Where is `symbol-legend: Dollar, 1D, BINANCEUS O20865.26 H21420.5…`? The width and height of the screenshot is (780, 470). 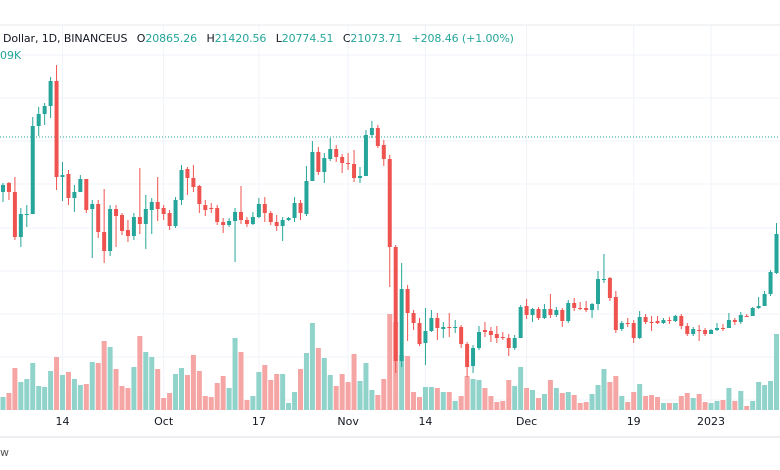 symbol-legend: Dollar, 1D, BINANCEUS O20865.26 H21420.5… is located at coordinates (258, 38).